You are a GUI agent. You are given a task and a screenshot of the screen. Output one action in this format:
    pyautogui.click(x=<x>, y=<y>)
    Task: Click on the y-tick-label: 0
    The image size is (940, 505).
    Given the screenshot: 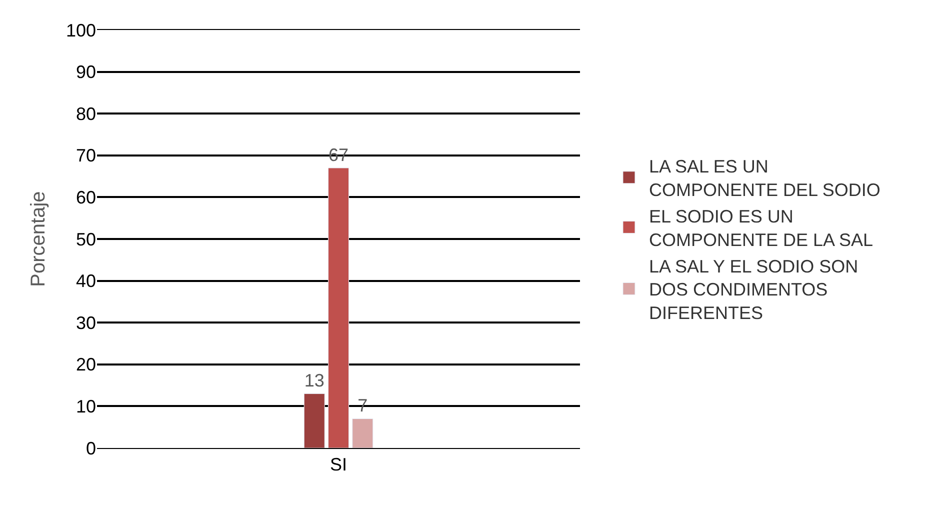 What is the action you would take?
    pyautogui.click(x=91, y=448)
    